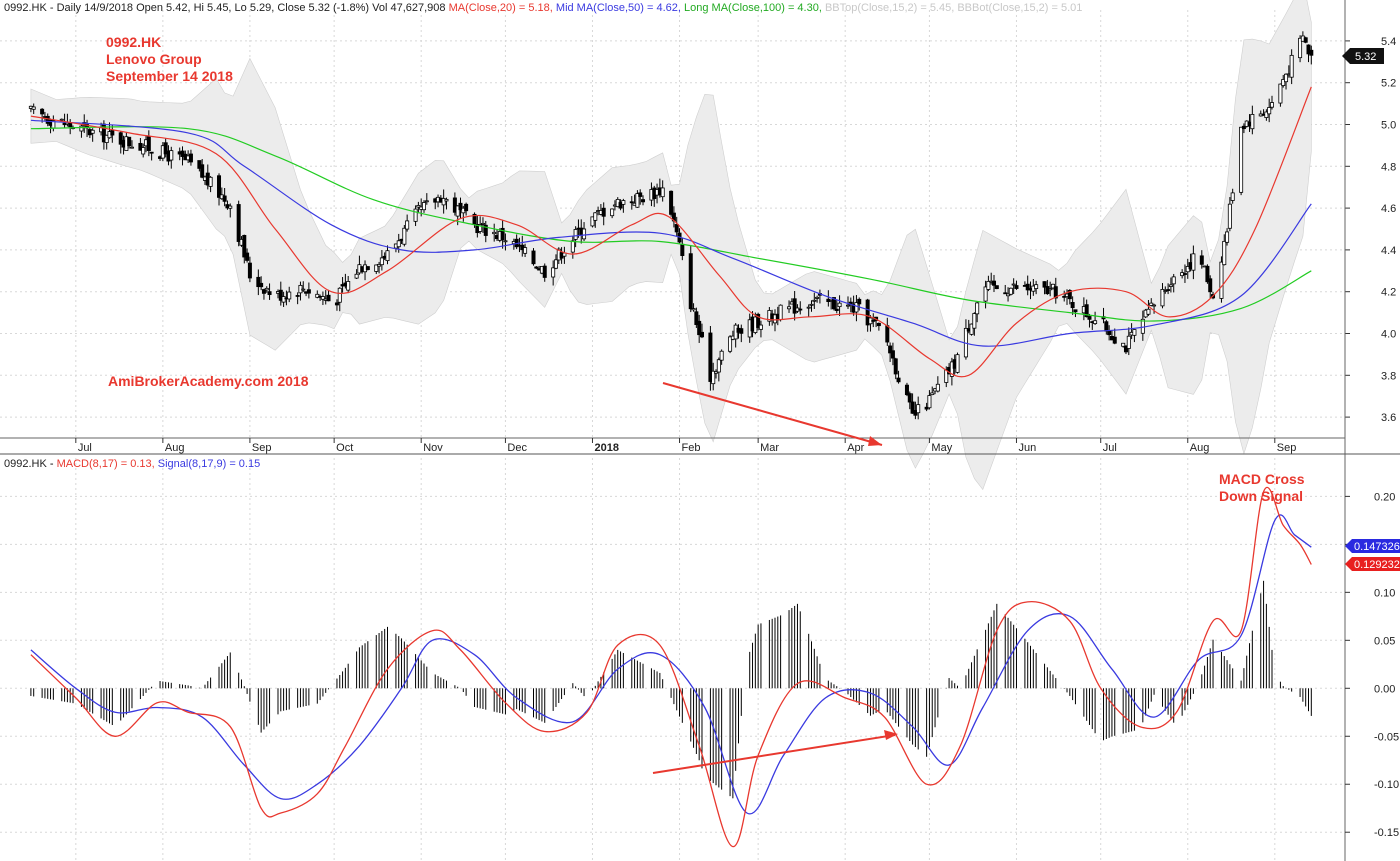 The image size is (1400, 861). I want to click on price-y-tick: 5.2, so click(1388, 84).